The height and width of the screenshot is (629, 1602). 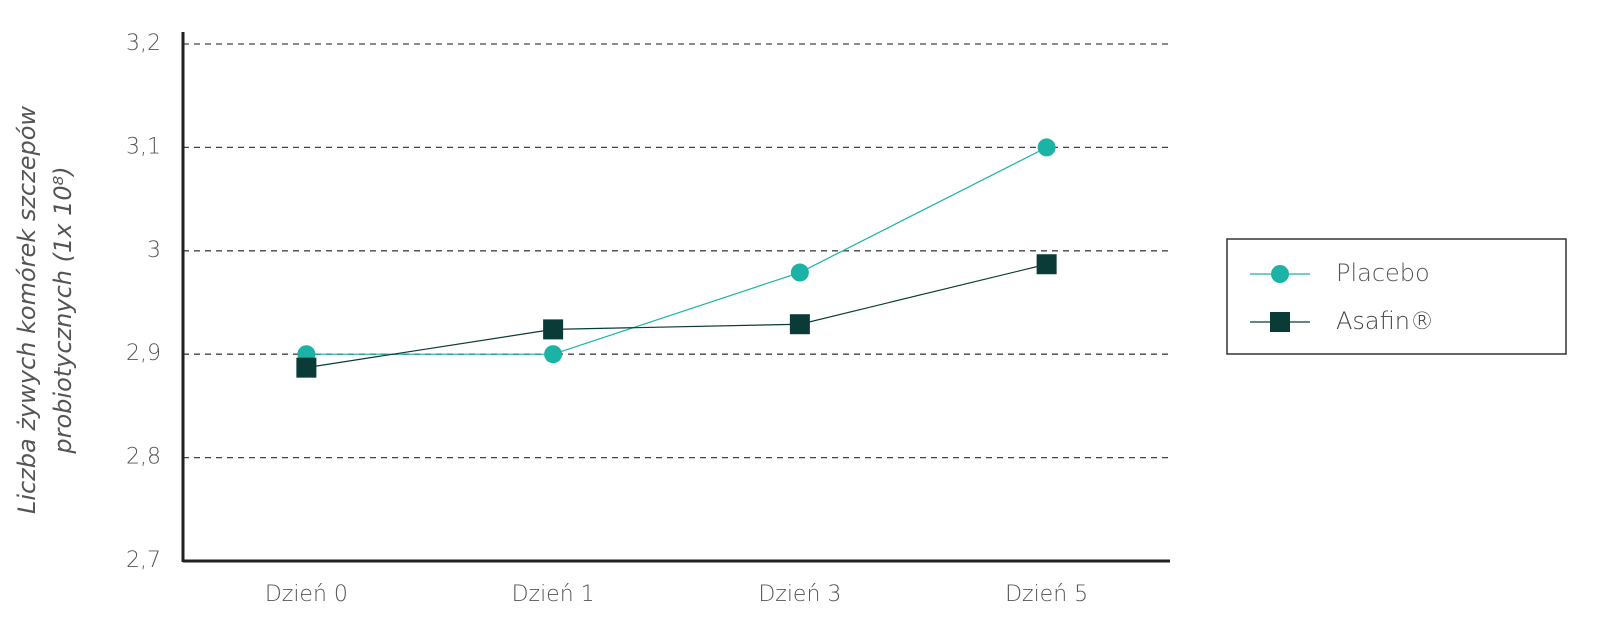 I want to click on y-tick-label: 3, so click(x=154, y=250).